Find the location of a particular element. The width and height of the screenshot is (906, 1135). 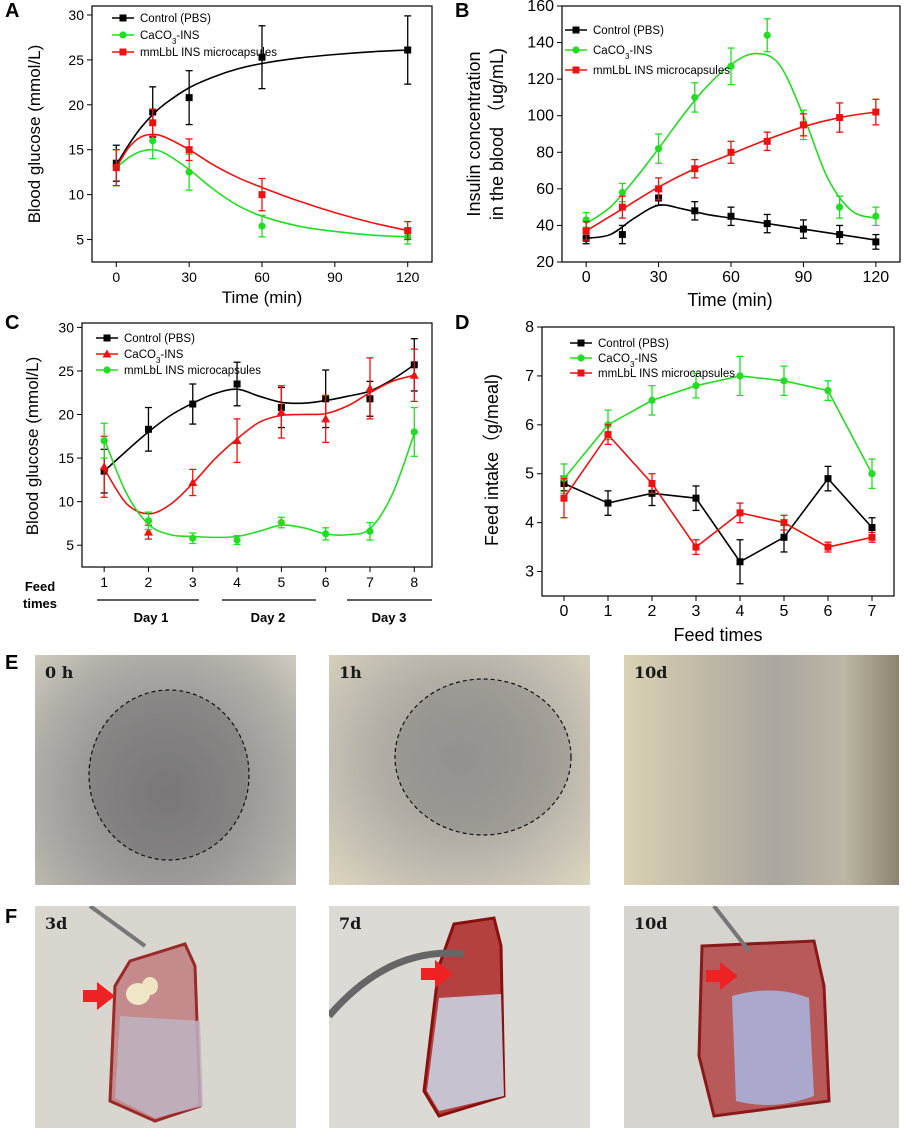

x-tick-label: 0 is located at coordinates (564, 611).